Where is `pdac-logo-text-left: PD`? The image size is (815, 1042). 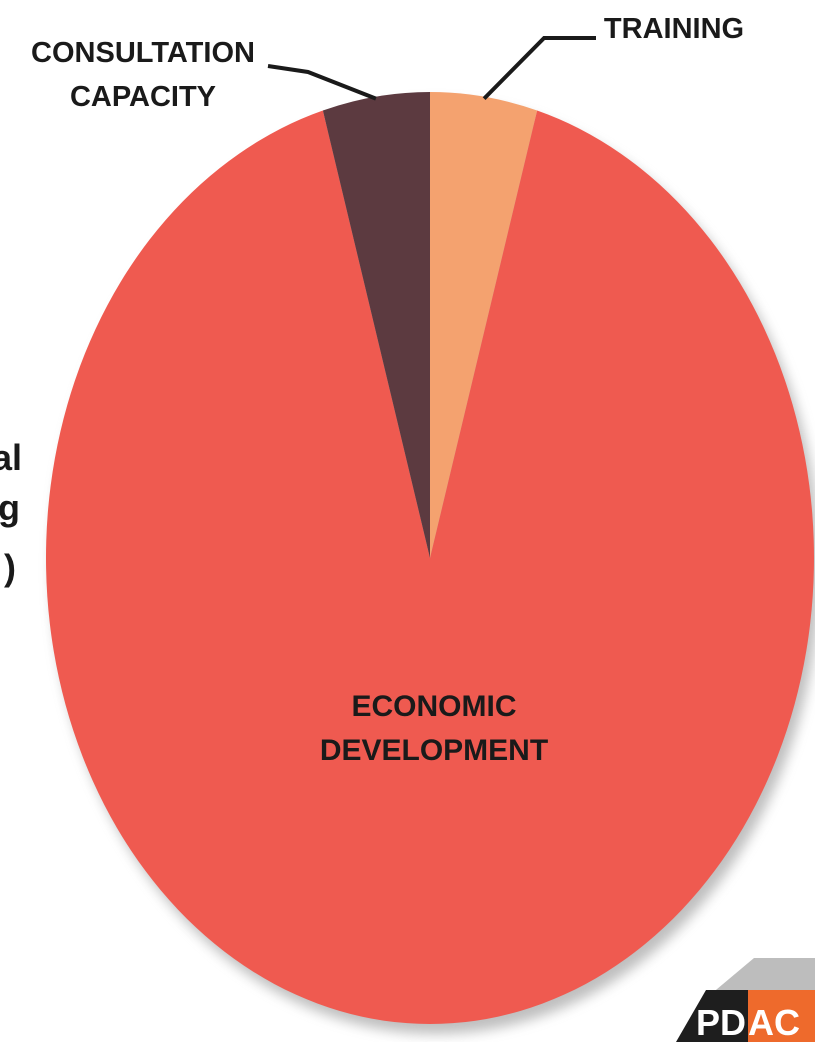
pdac-logo-text-left: PD is located at coordinates (721, 1022).